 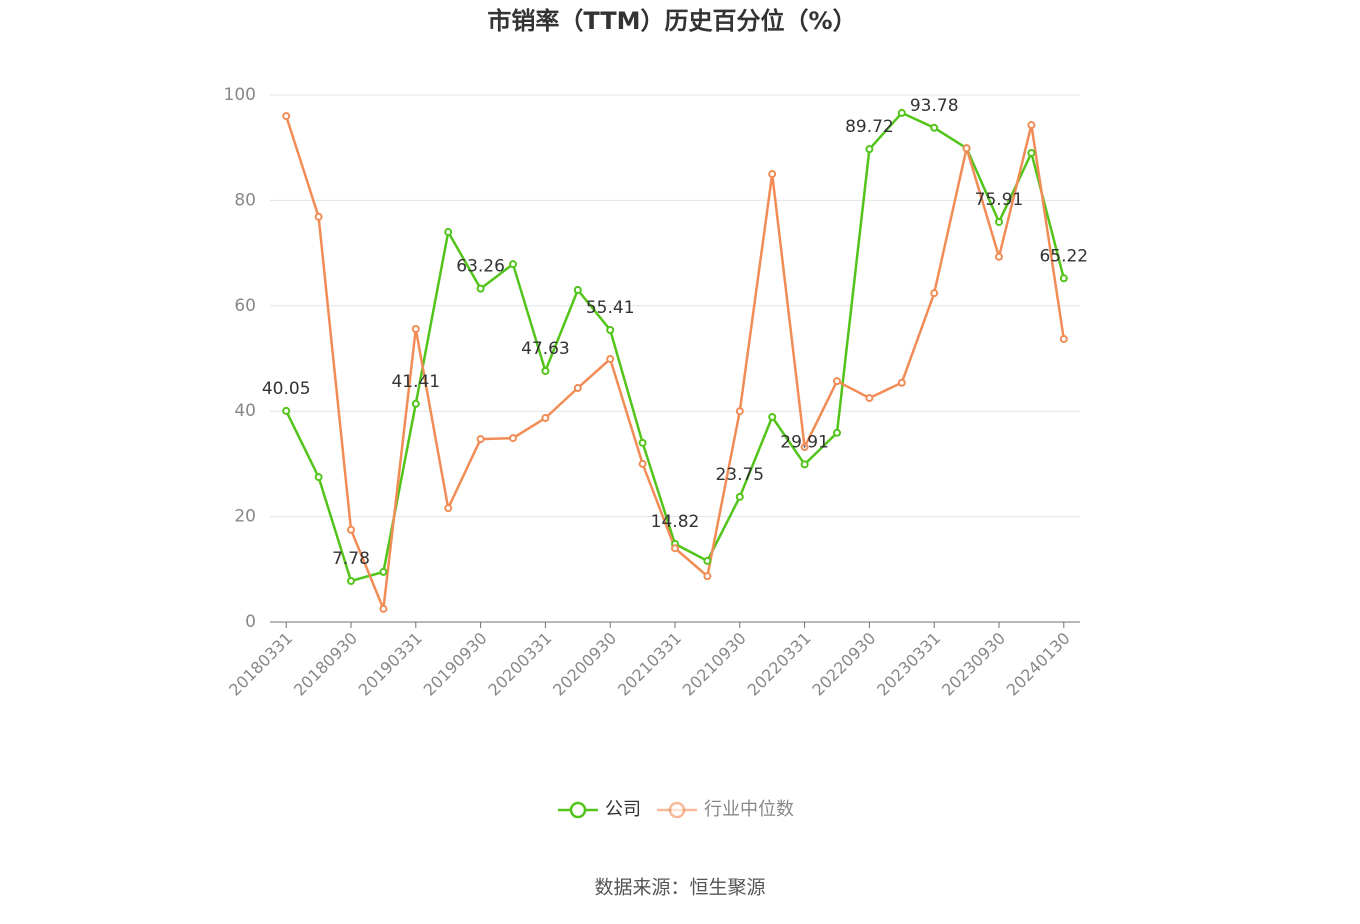 What do you see at coordinates (351, 559) in the screenshot?
I see `data-label: 7.78` at bounding box center [351, 559].